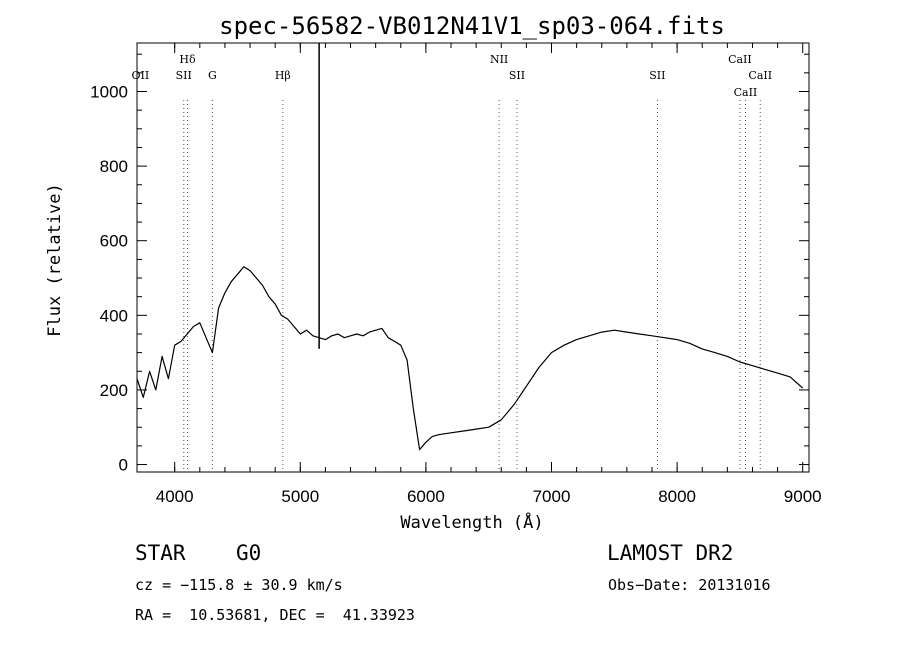 The width and height of the screenshot is (900, 650). What do you see at coordinates (275, 615) in the screenshot?
I see `coordinates: RA = 10.53681, DEC = 41.33923` at bounding box center [275, 615].